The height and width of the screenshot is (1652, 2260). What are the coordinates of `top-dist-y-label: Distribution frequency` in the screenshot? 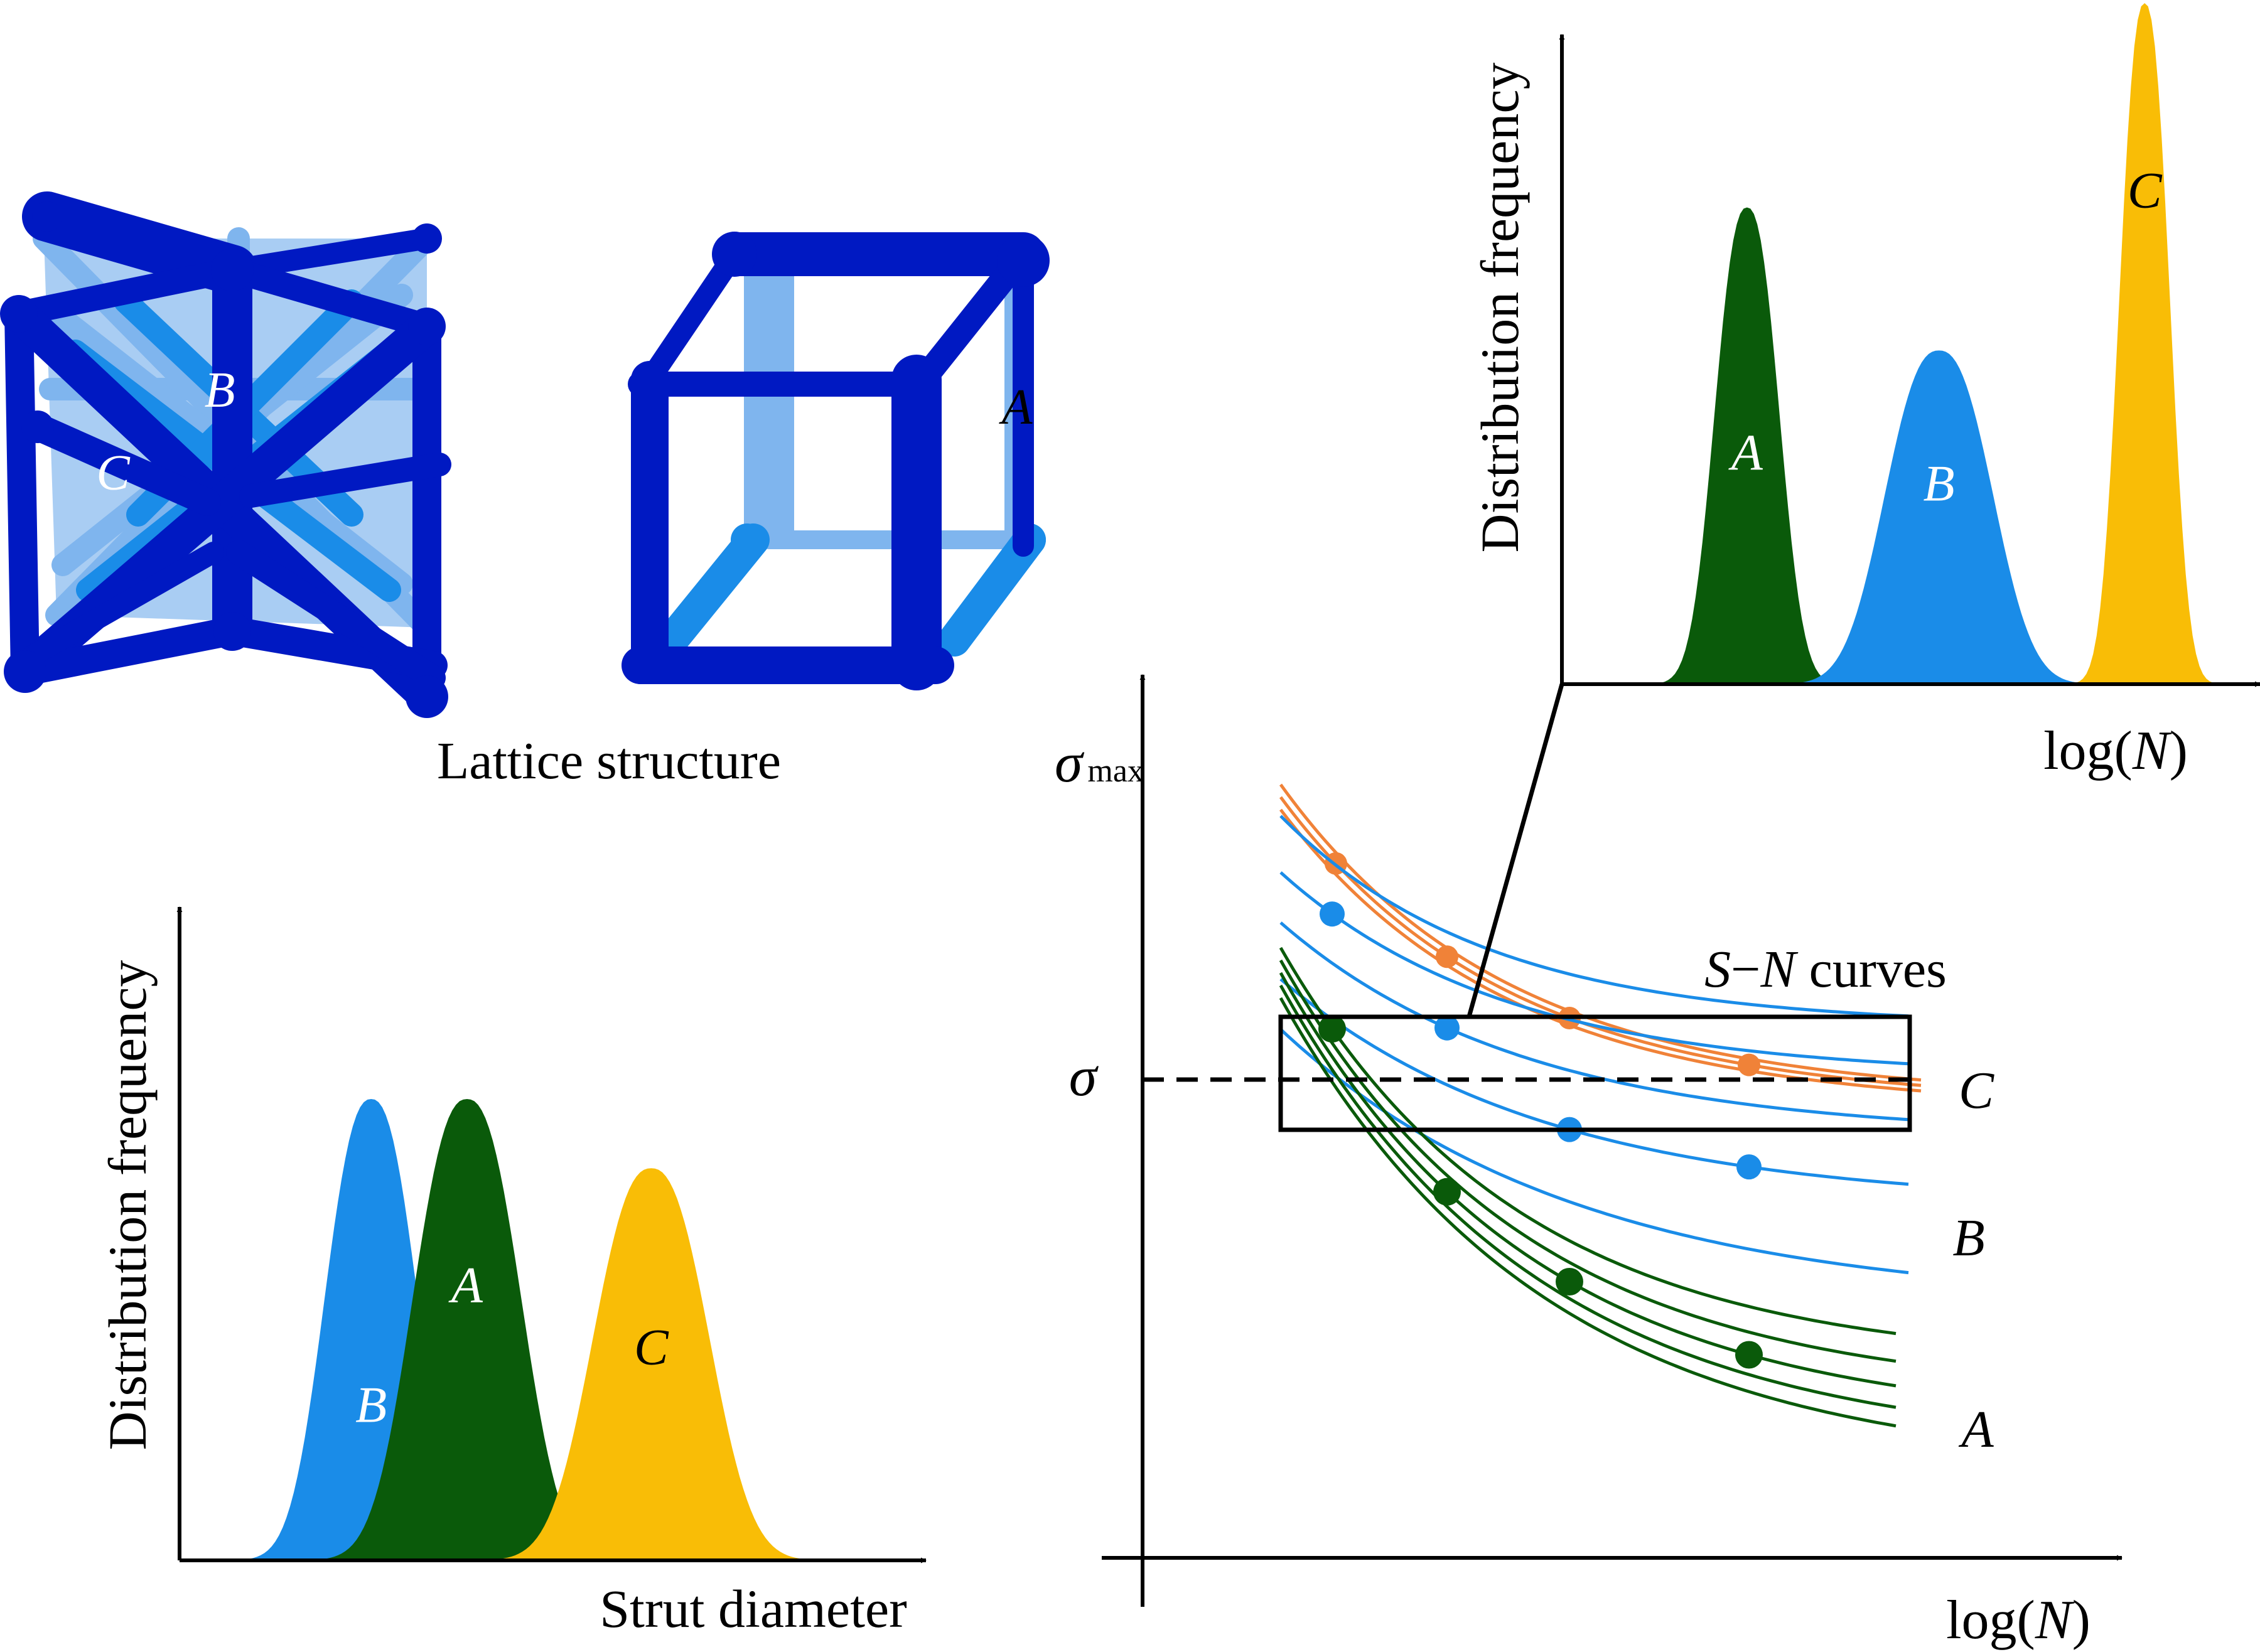 It's located at (1500, 308).